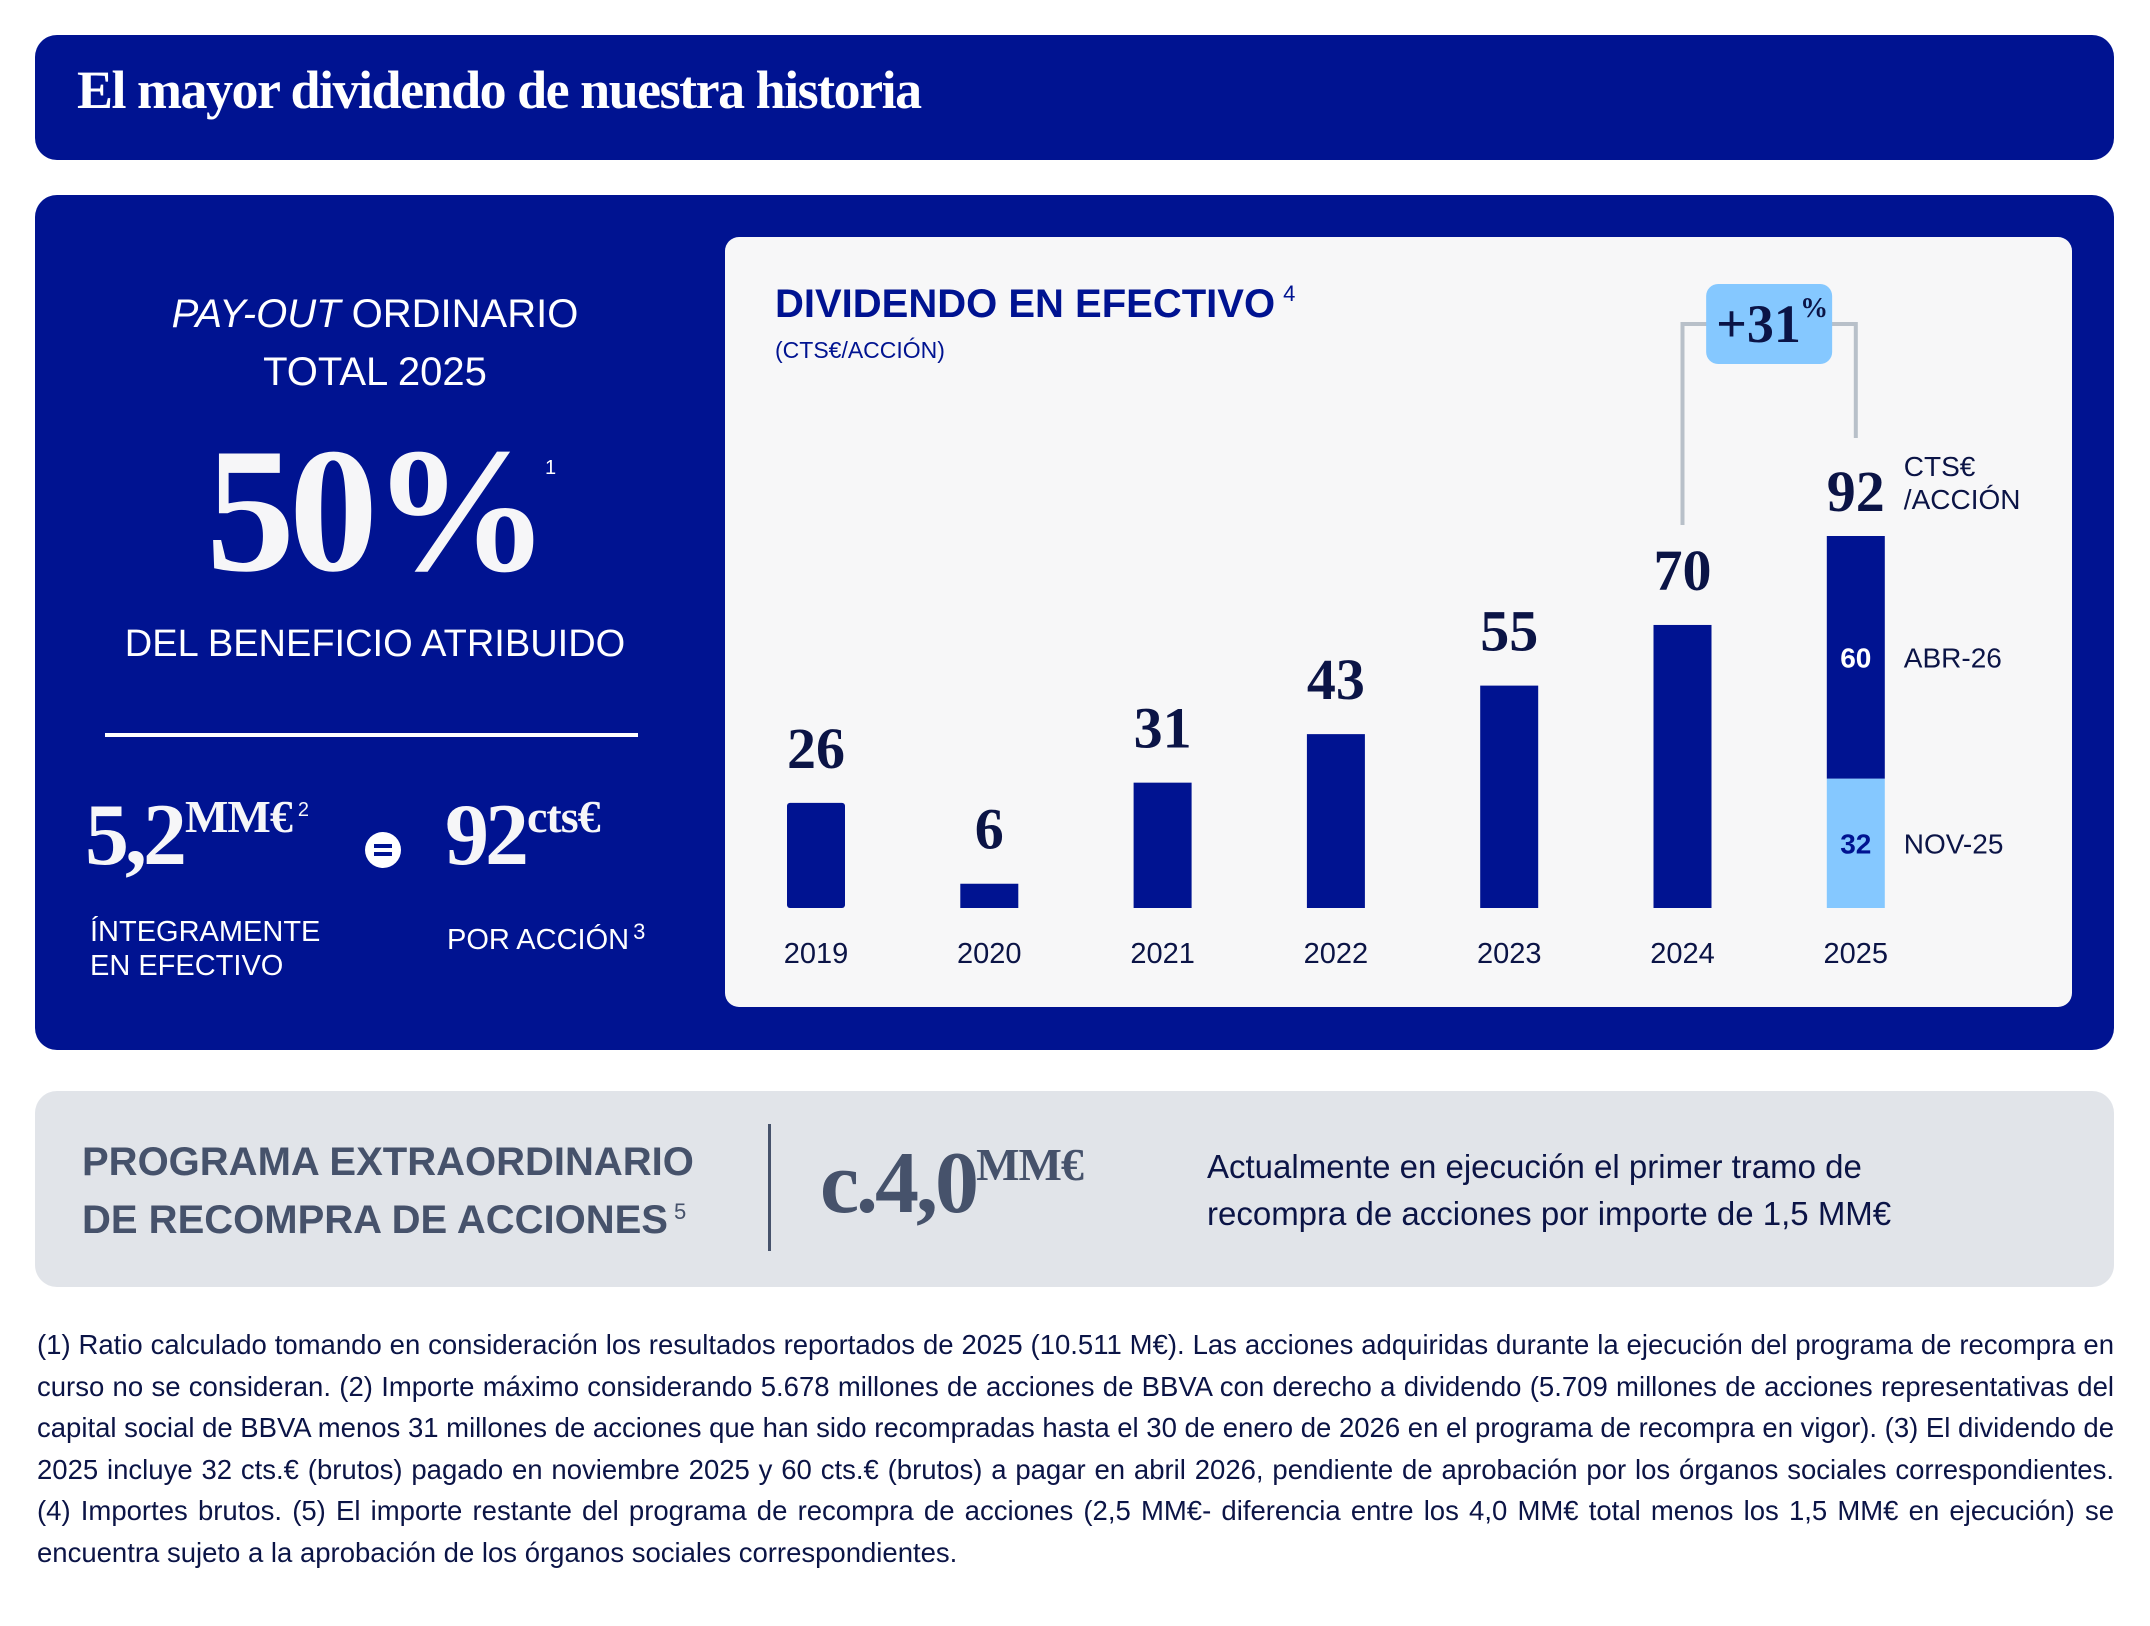 The image size is (2150, 1626). What do you see at coordinates (989, 895) in the screenshot?
I see `bar-2020` at bounding box center [989, 895].